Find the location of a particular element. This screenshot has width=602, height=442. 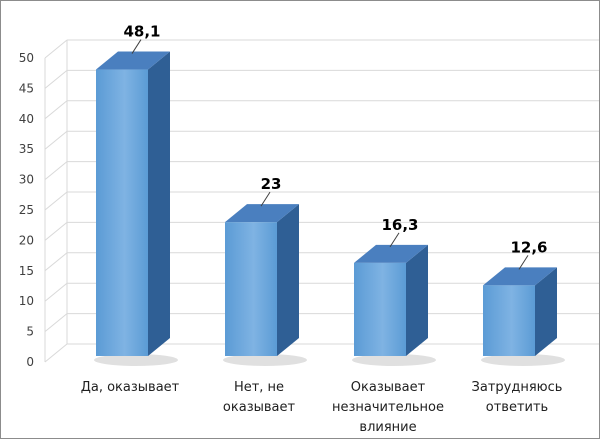

x-tick-label-line: оказывает is located at coordinates (259, 407).